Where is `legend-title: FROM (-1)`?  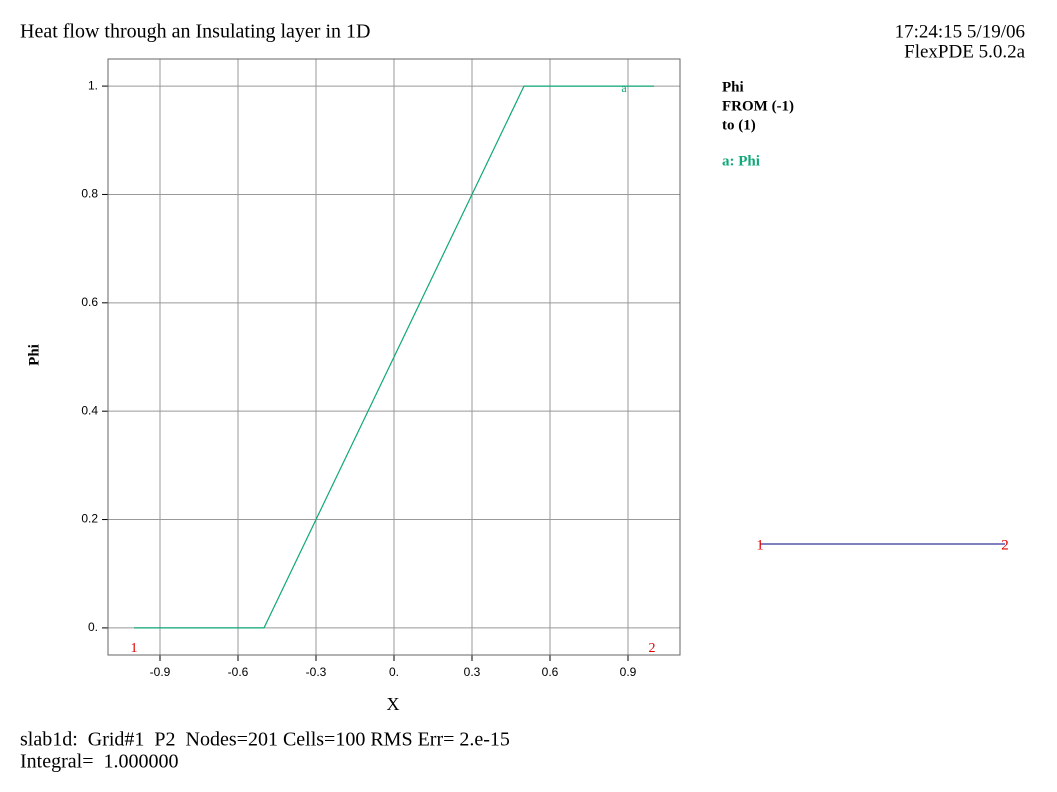
legend-title: FROM (-1) is located at coordinates (758, 106).